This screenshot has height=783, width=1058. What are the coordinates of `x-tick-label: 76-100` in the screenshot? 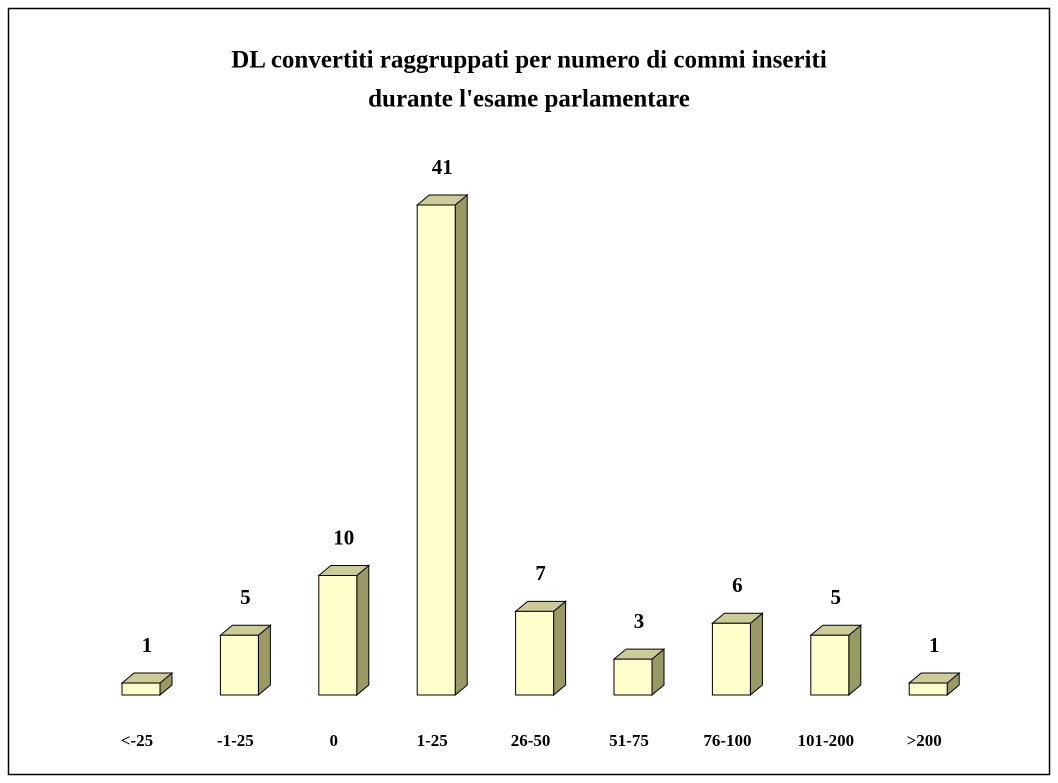 It's located at (727, 740).